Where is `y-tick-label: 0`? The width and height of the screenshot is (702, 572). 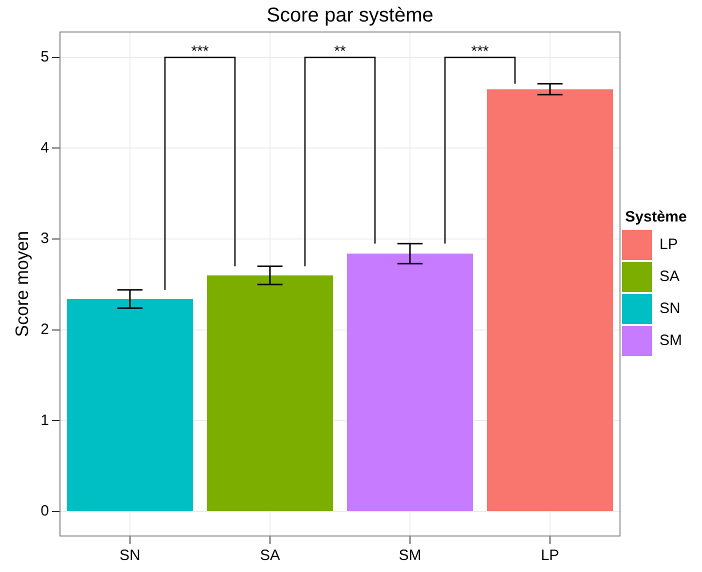 y-tick-label: 0 is located at coordinates (44, 511).